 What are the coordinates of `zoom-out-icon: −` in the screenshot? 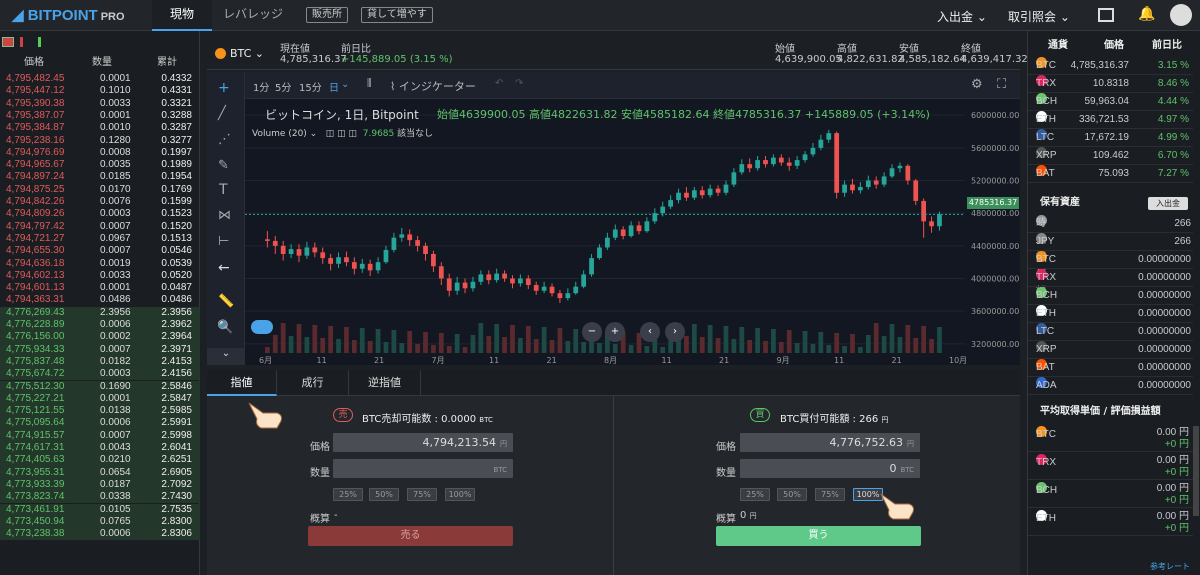 It's located at (592, 332).